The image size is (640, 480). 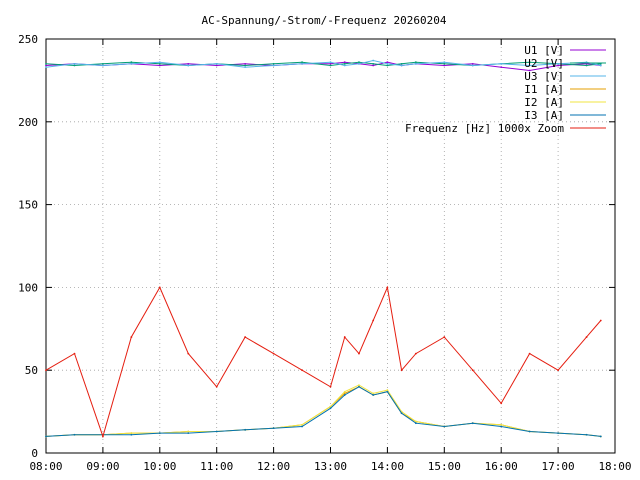 What do you see at coordinates (501, 466) in the screenshot?
I see `x-tick-label: 16:00` at bounding box center [501, 466].